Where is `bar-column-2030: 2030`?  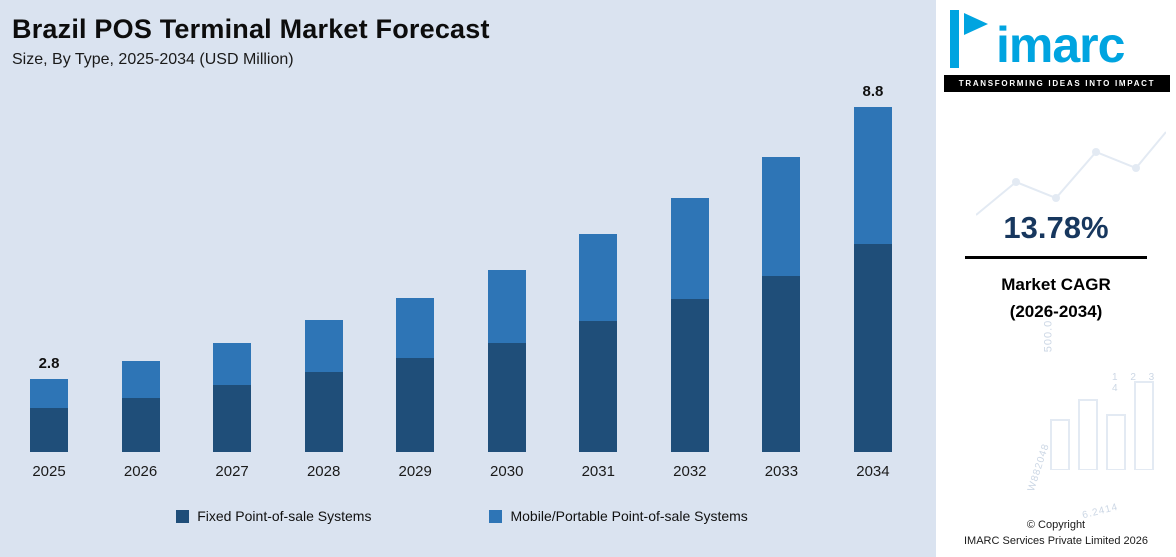
bar-column-2030: 2030 is located at coordinates (506, 364).